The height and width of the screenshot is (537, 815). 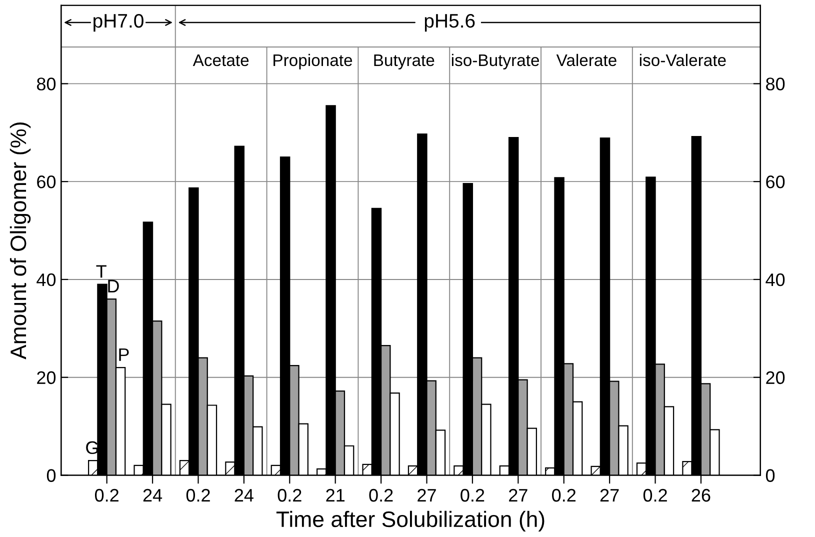 What do you see at coordinates (124, 354) in the screenshot?
I see `series-label: P` at bounding box center [124, 354].